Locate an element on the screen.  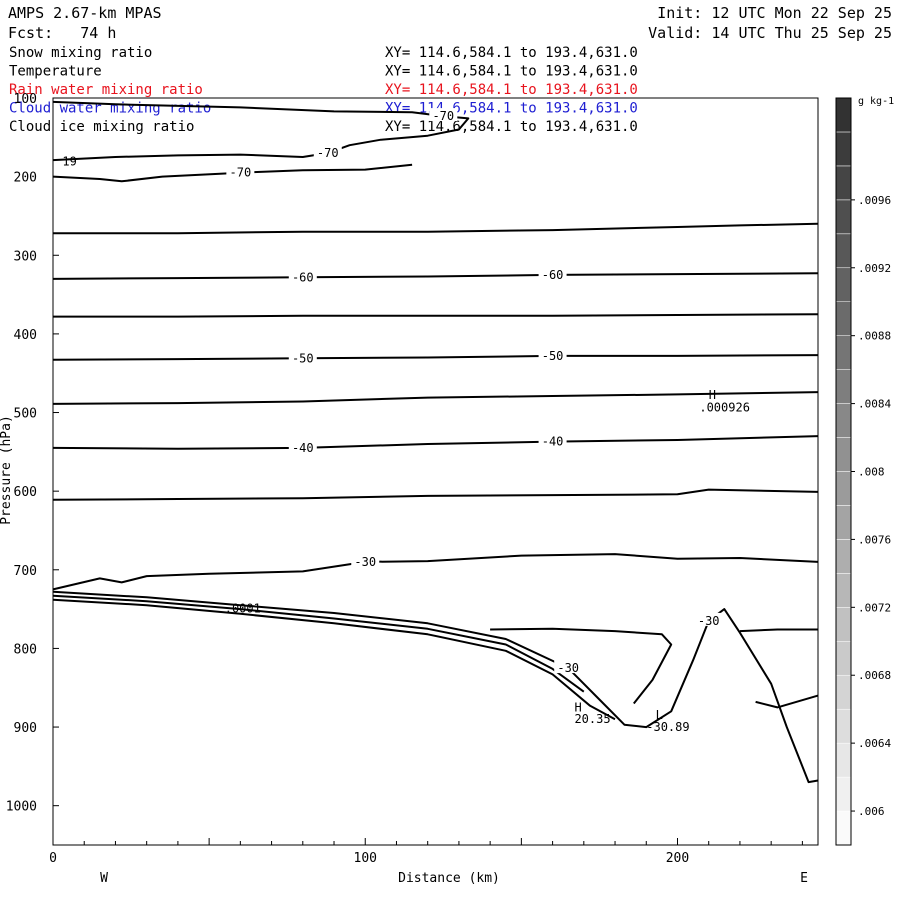
plot-annotation: .000926 is located at coordinates (724, 408).